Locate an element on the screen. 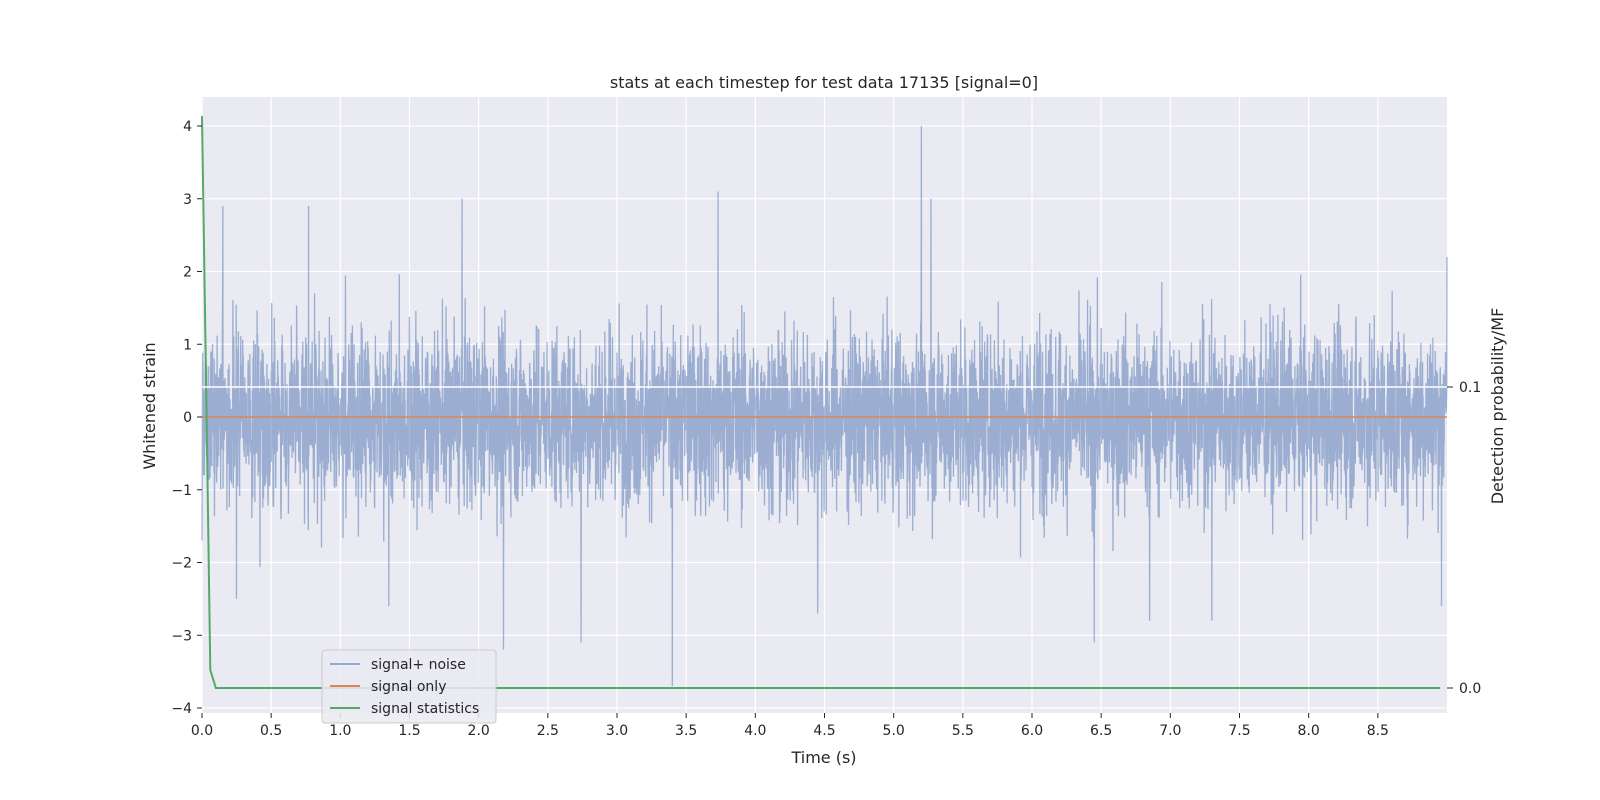 Image resolution: width=1600 pixels, height=800 pixels. legend-label-signal-only: signal only is located at coordinates (408, 687).